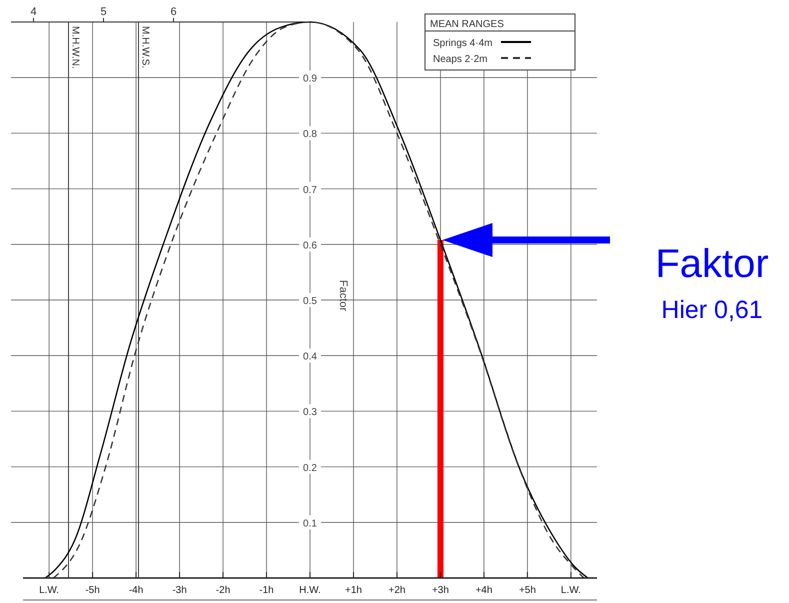  I want to click on x-tick-label: +4h, so click(483, 590).